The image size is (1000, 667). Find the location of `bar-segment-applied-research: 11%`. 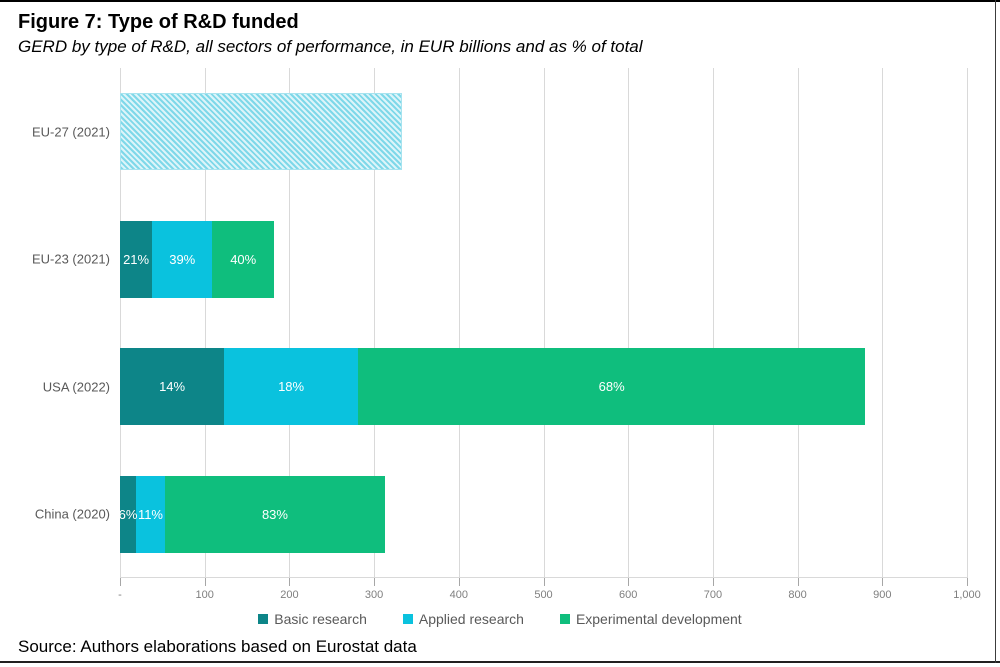

bar-segment-applied-research: 11% is located at coordinates (150, 514).